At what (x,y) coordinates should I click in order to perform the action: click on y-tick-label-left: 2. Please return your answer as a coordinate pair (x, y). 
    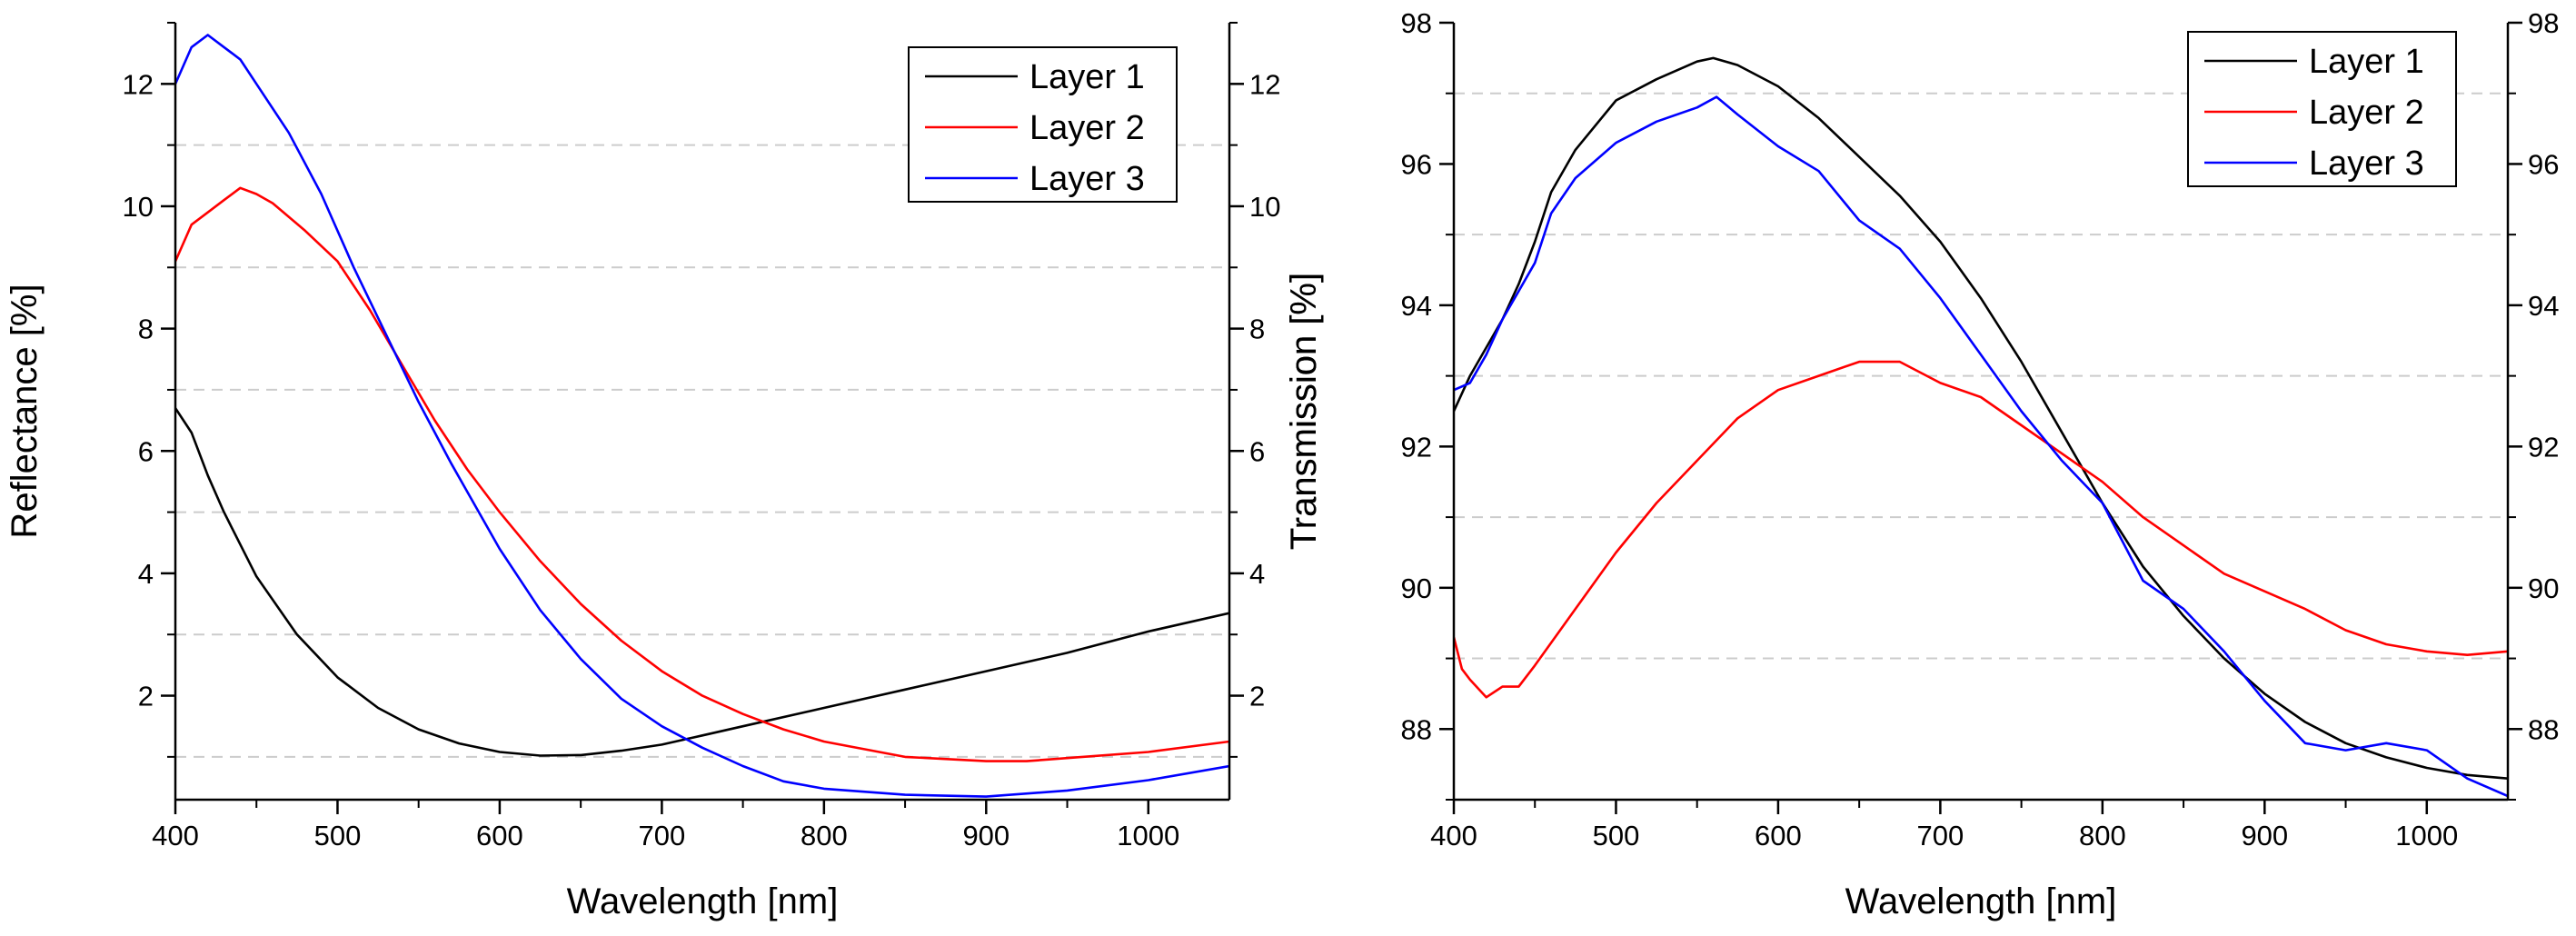
    Looking at the image, I should click on (146, 696).